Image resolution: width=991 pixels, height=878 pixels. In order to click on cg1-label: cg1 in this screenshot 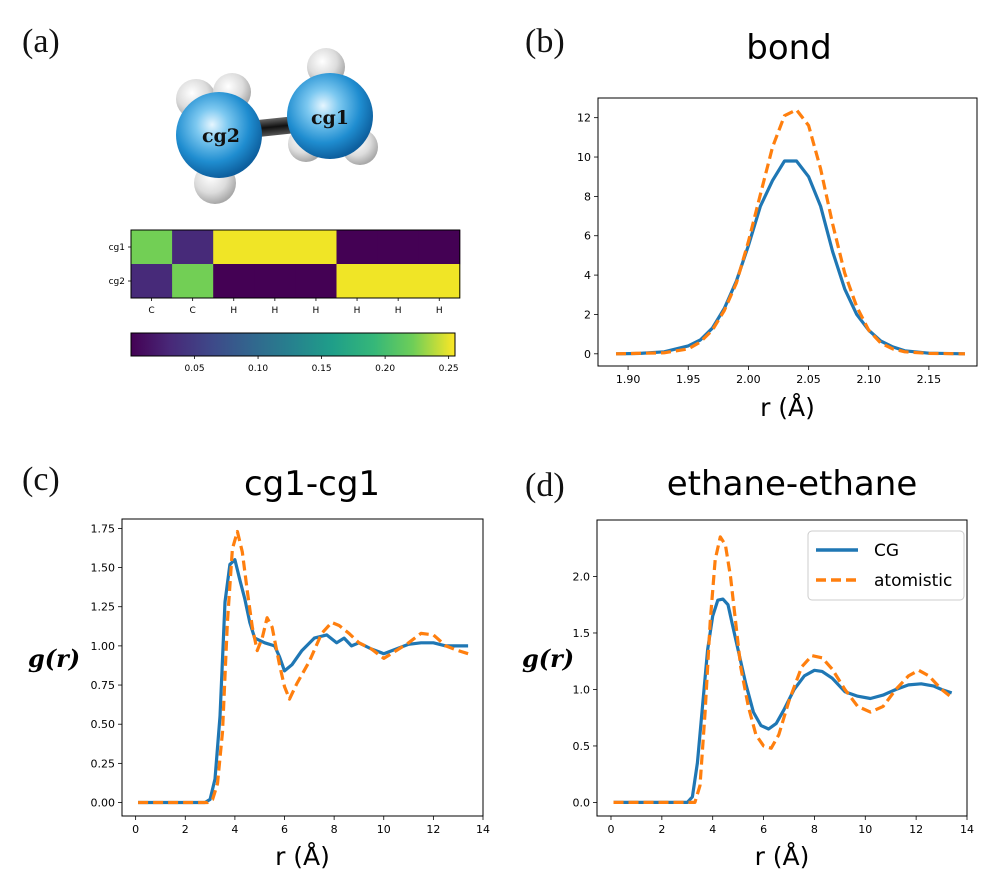, I will do `click(330, 118)`.